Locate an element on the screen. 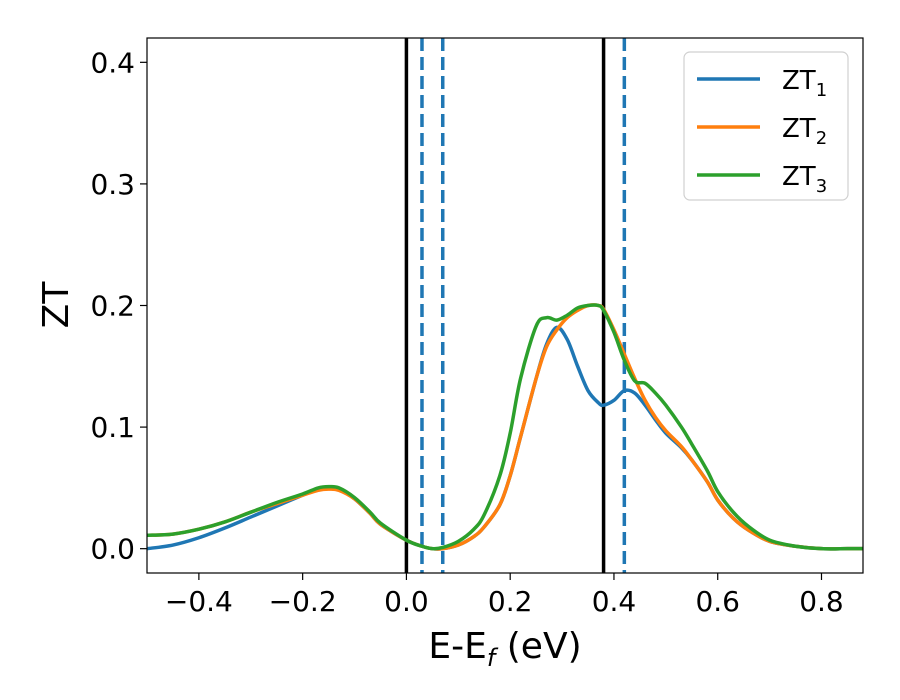 The height and width of the screenshot is (700, 900). x-axis-ticks: −0.4 −0.2 0.0 0.2 0.4 0.6 0.8 is located at coordinates (504, 595).